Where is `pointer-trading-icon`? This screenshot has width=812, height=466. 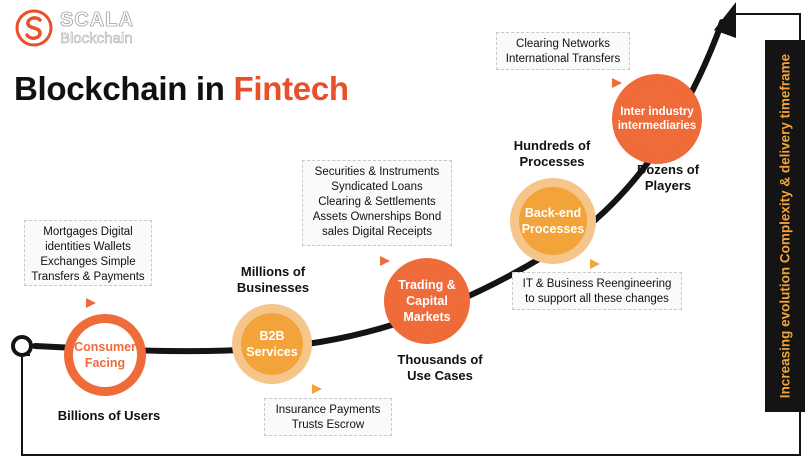 pointer-trading-icon is located at coordinates (385, 261).